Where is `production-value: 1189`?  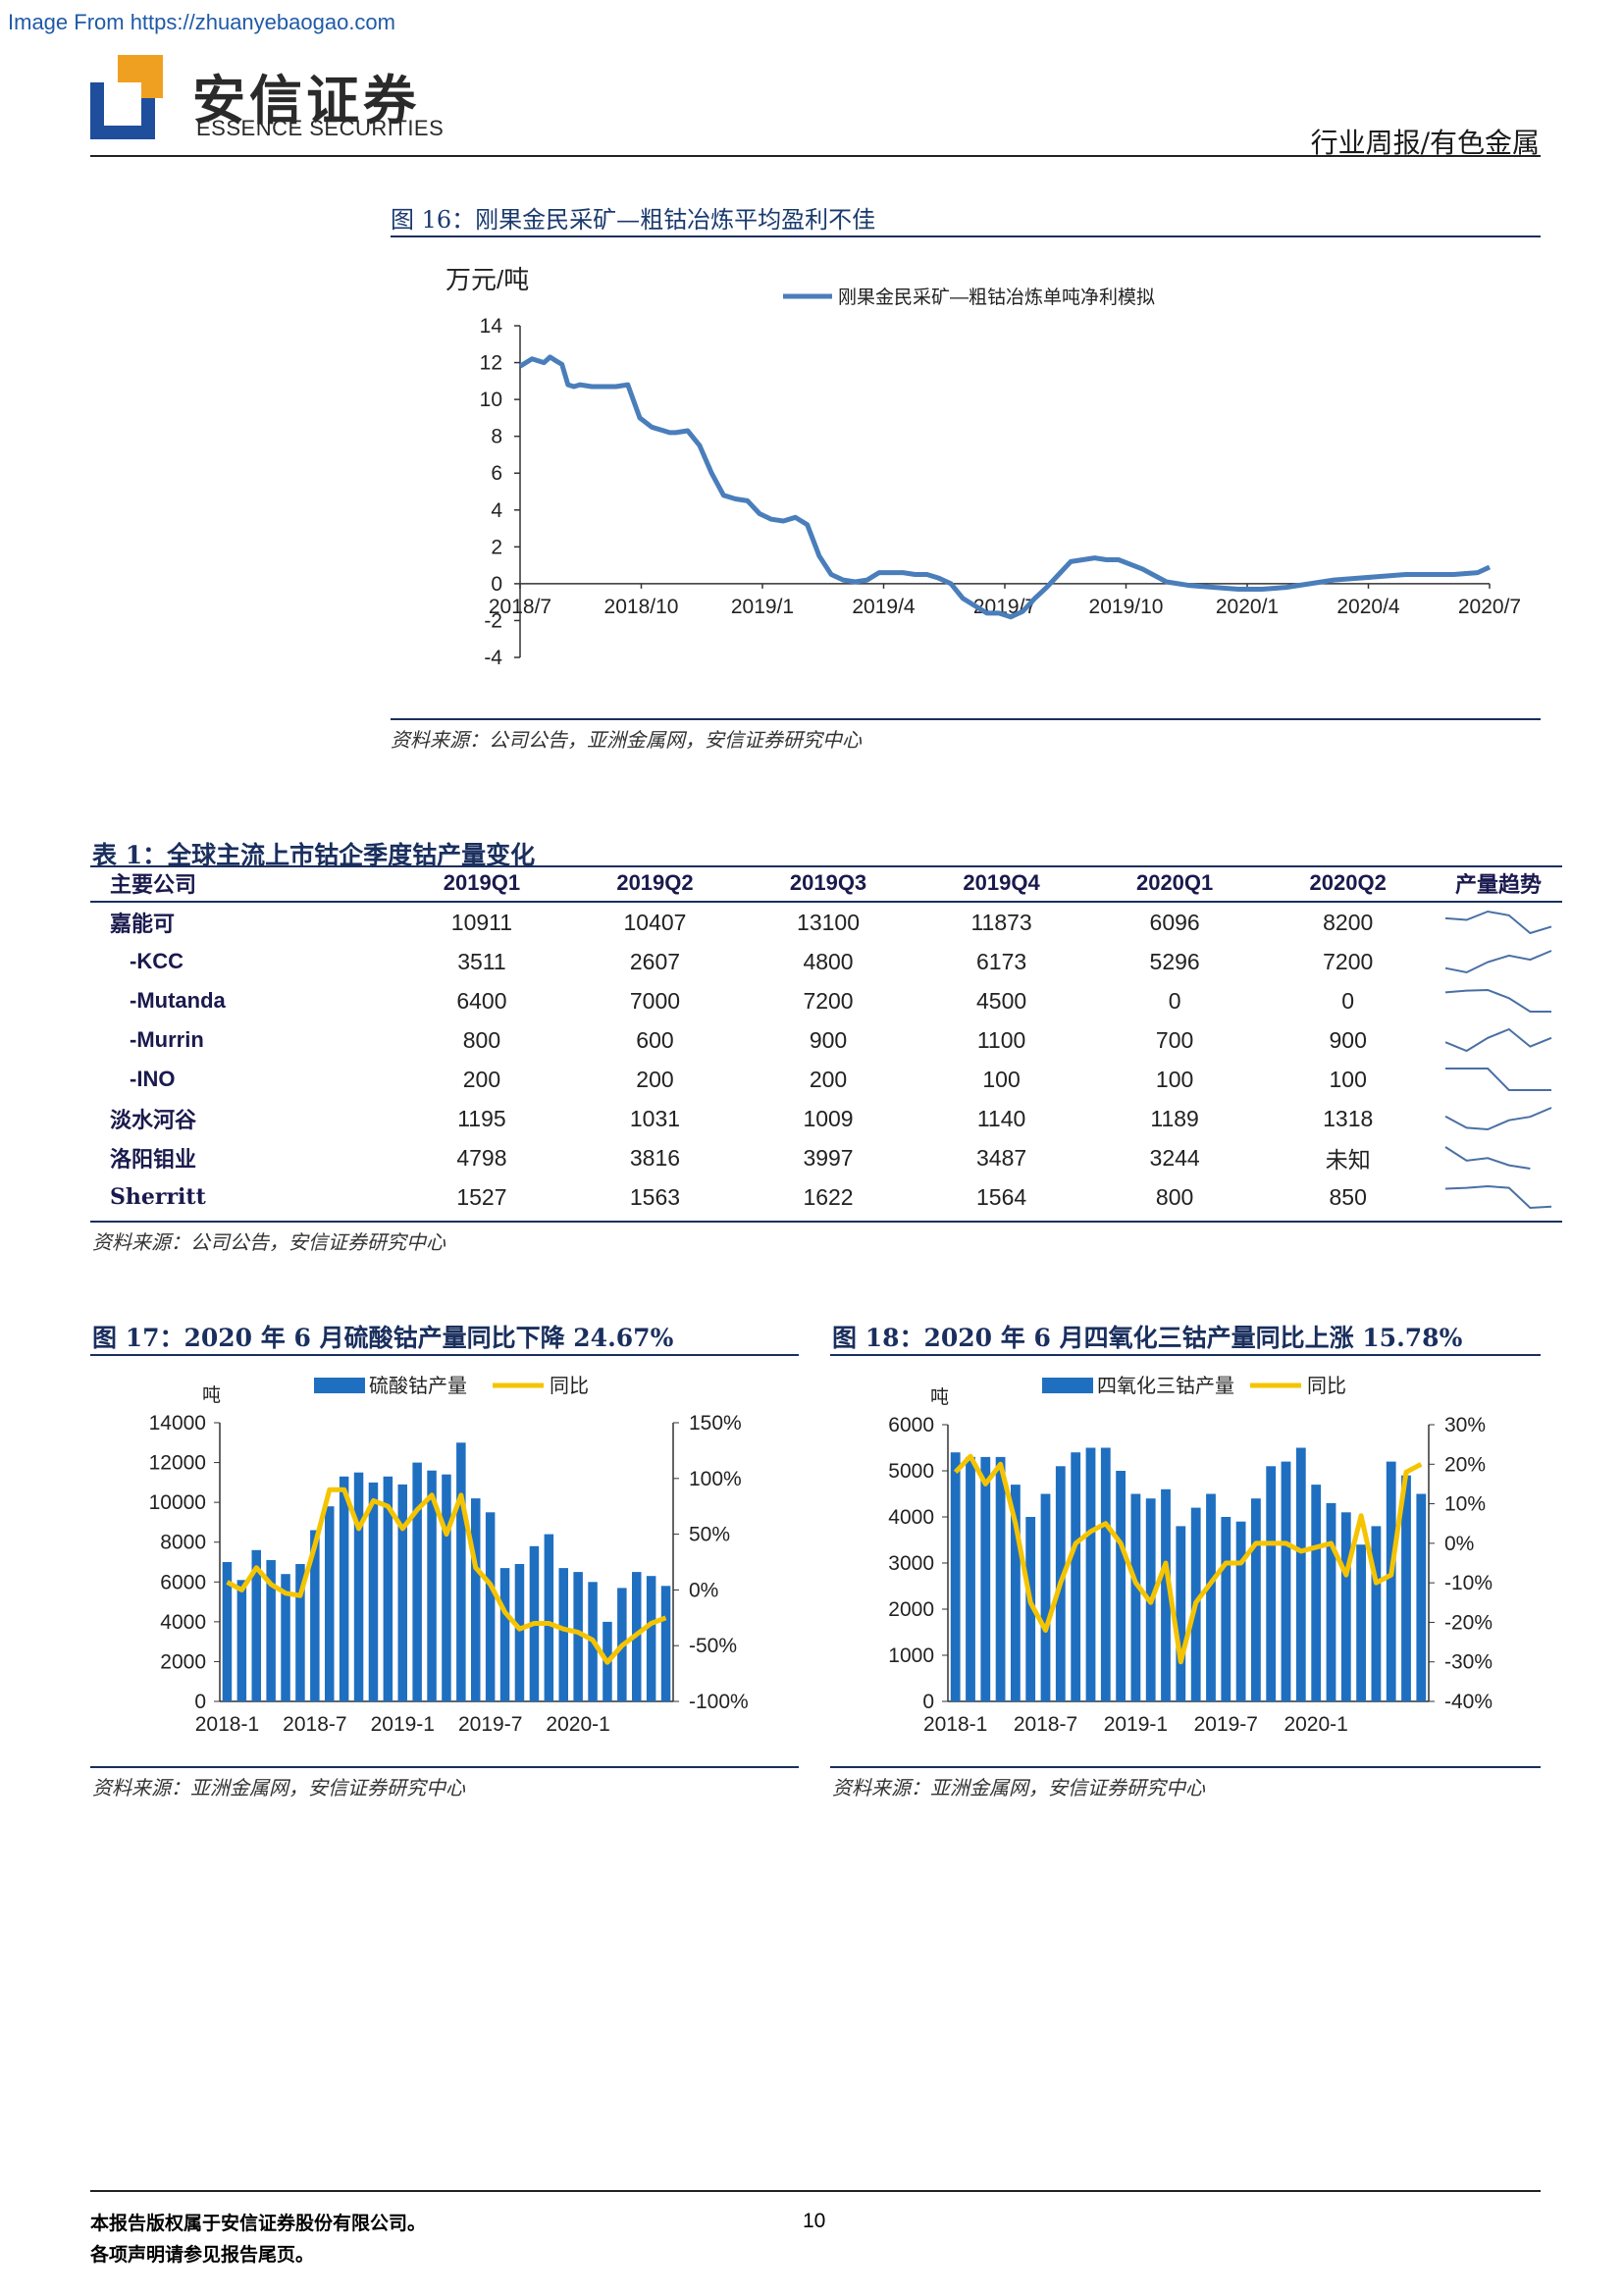 production-value: 1189 is located at coordinates (1174, 1118).